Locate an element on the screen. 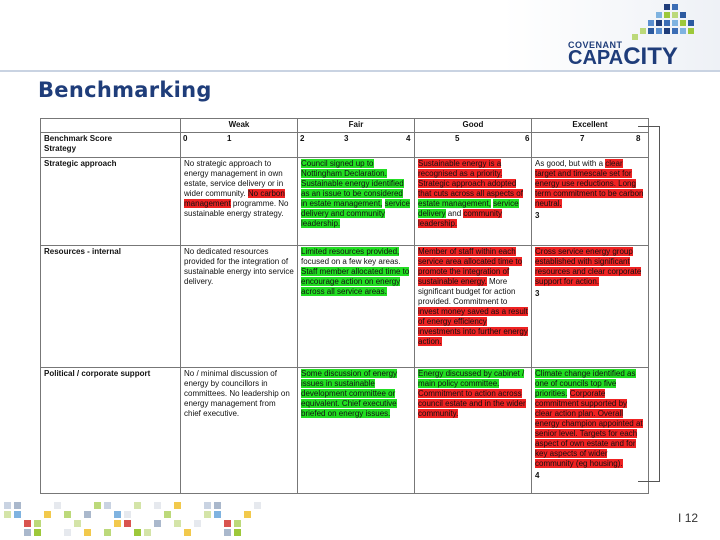  score-cell-excellent: 7 8 is located at coordinates (590, 145).